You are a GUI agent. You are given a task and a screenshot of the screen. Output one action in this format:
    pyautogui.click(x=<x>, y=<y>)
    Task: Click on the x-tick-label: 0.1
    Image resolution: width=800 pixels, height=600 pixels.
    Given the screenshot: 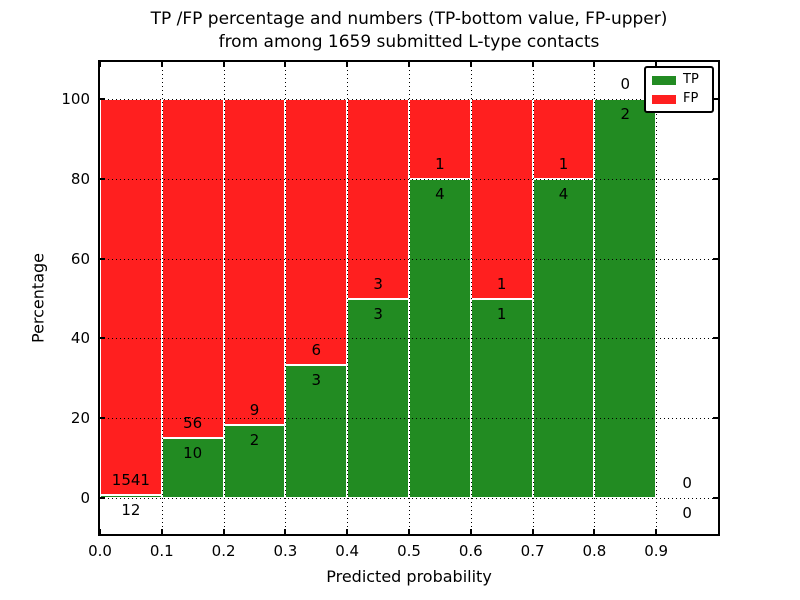 What is the action you would take?
    pyautogui.click(x=161, y=551)
    